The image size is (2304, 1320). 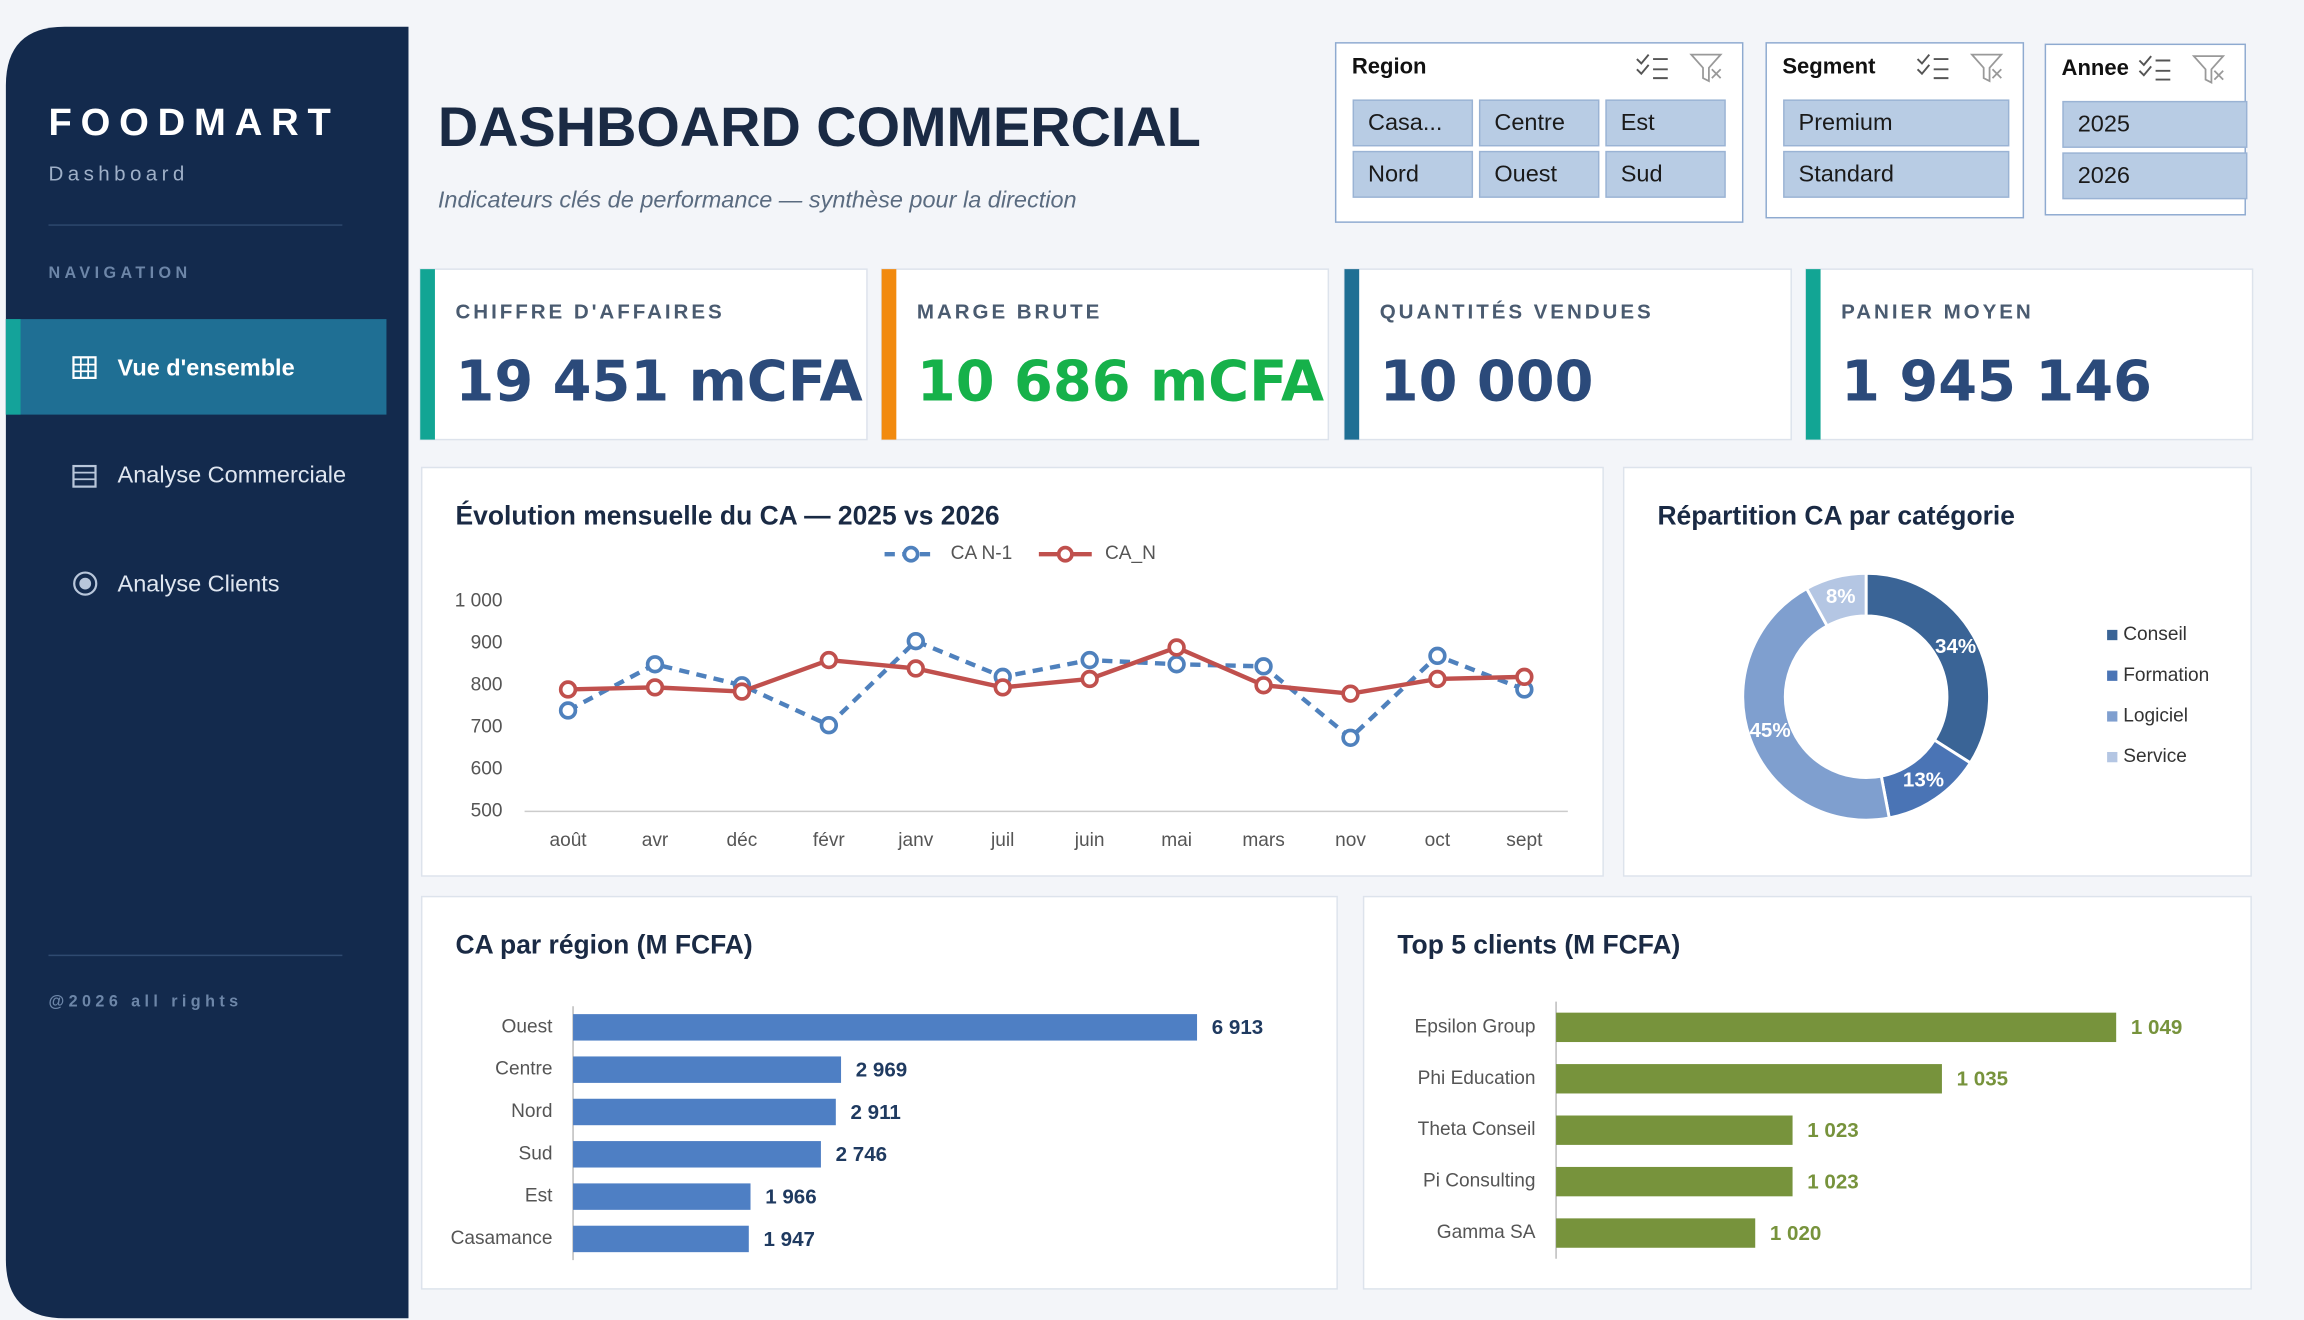 I want to click on legend-label: Logiciel, so click(x=2155, y=715).